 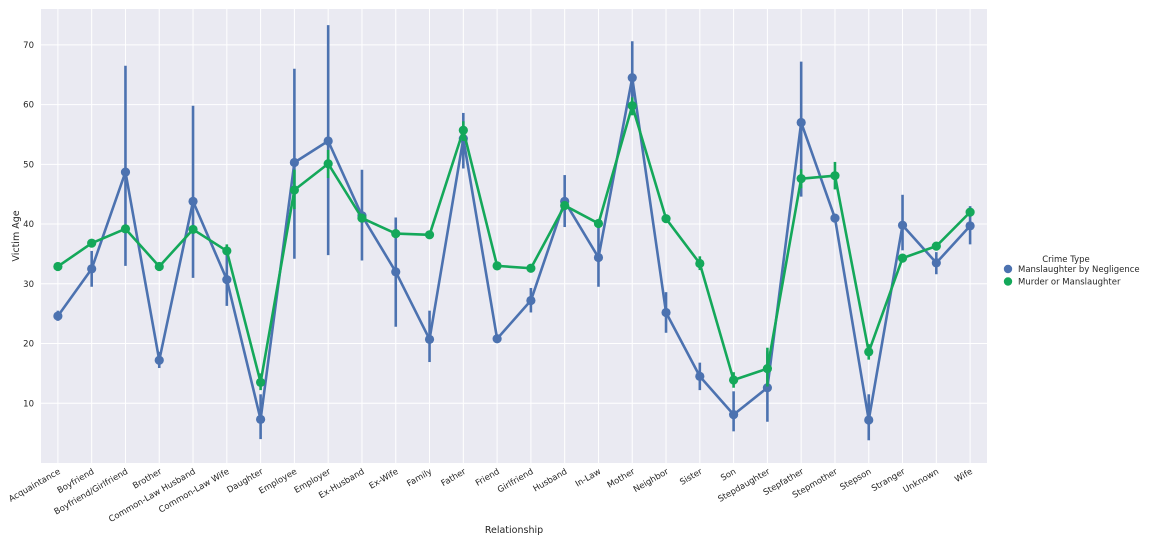 I want to click on x-tick-label: Sister, so click(x=691, y=477).